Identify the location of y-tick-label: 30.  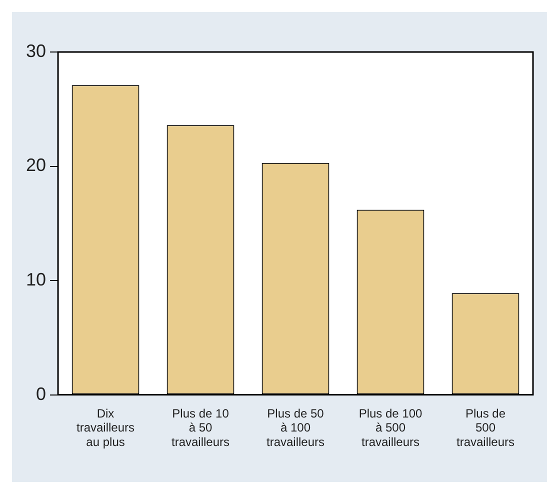
(36, 50).